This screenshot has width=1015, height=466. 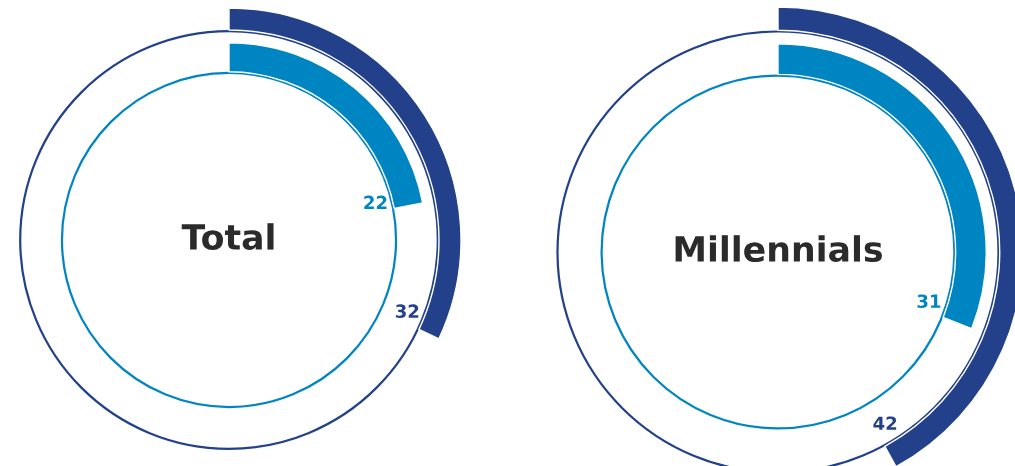 I want to click on data-label: 31, so click(x=929, y=301).